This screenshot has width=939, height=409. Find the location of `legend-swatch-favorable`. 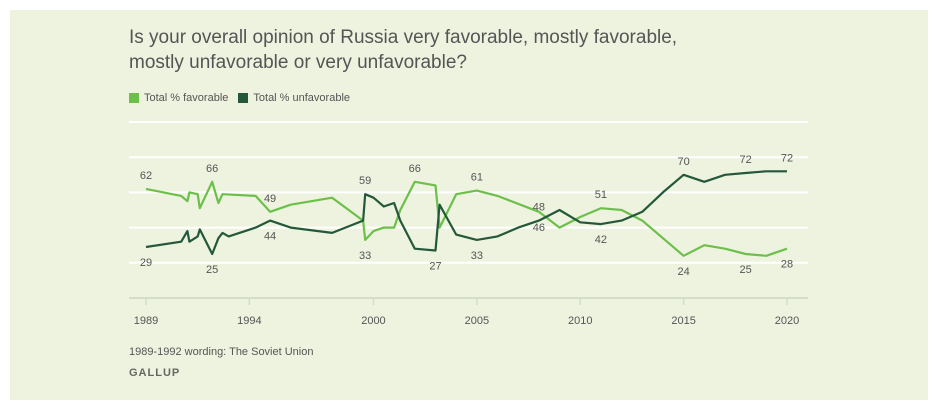

legend-swatch-favorable is located at coordinates (134, 98).